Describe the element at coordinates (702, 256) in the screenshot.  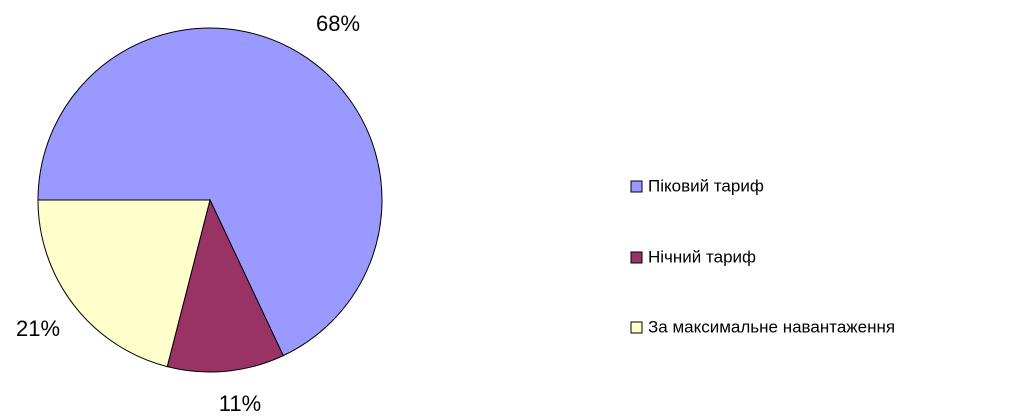
I see `legend-label: Нічний тариф` at that location.